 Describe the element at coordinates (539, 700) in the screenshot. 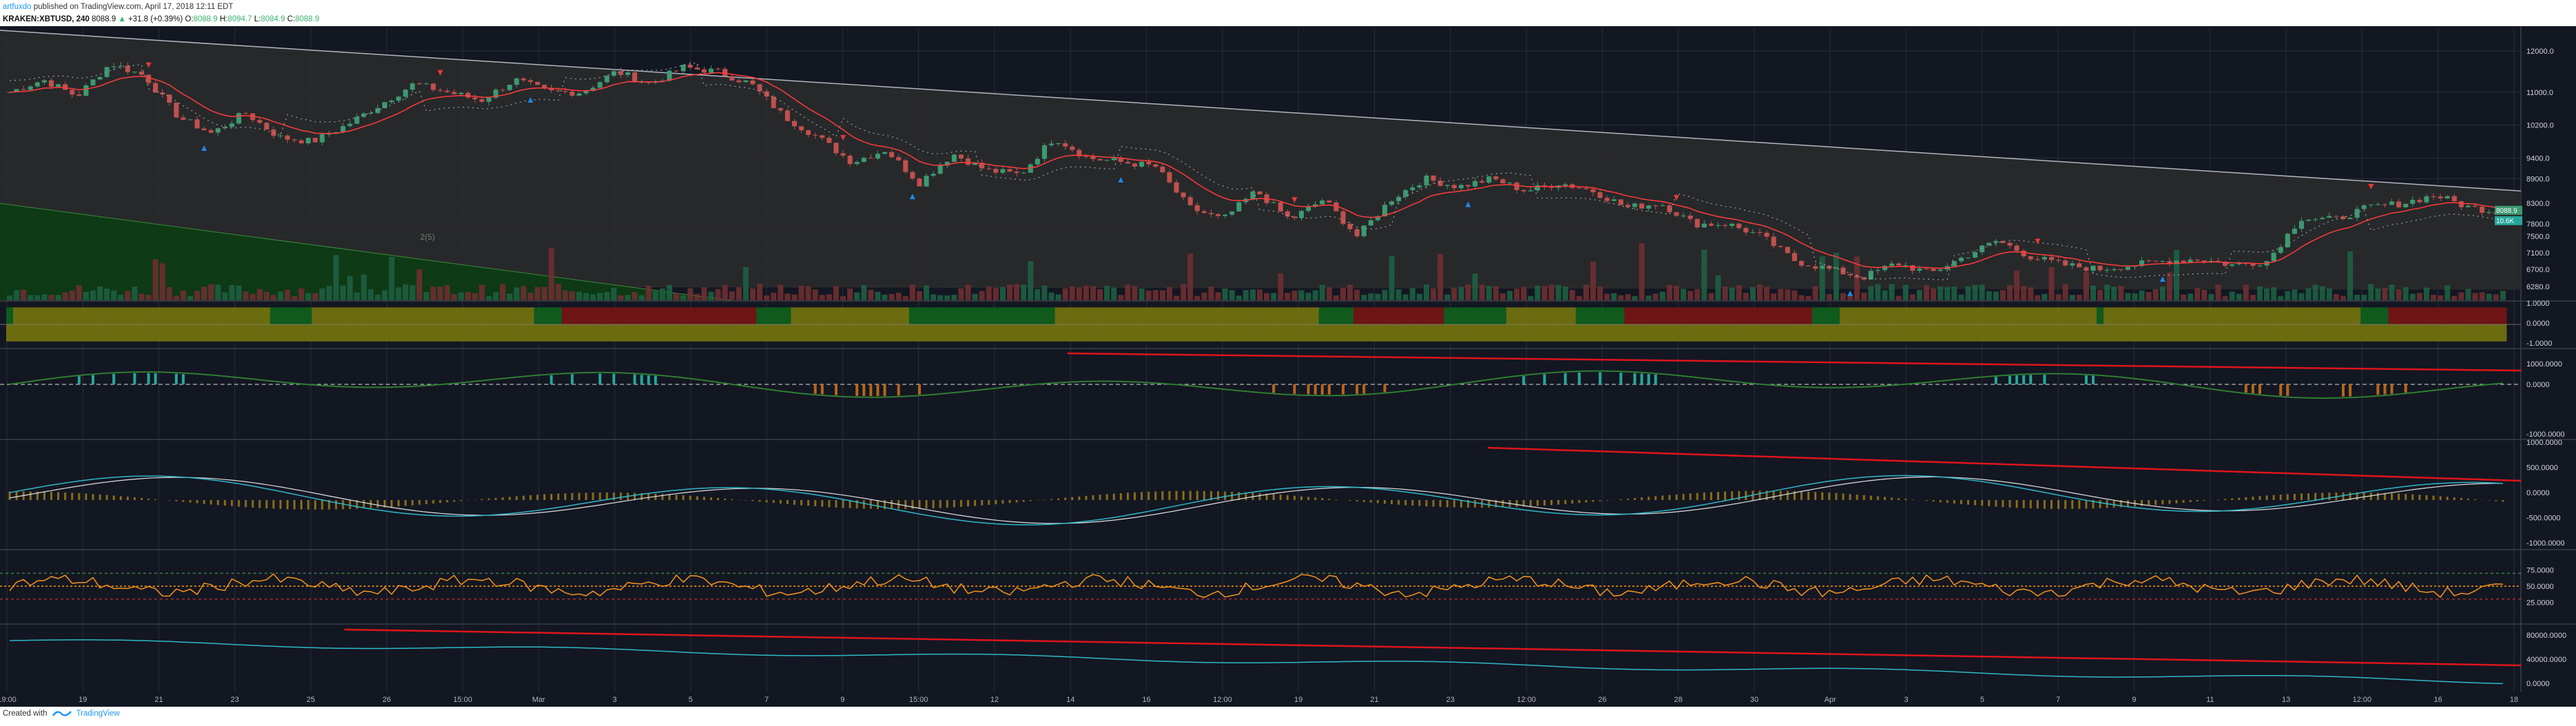

I see `x-tick-label: Mar` at that location.